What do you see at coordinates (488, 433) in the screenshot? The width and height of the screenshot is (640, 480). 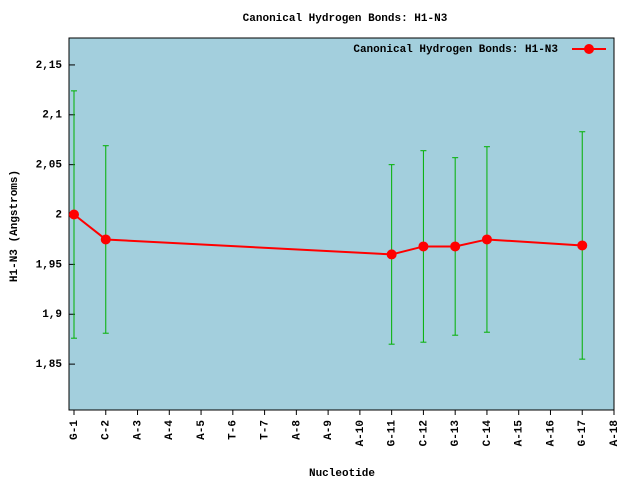 I see `x-tick-label: C-14` at bounding box center [488, 433].